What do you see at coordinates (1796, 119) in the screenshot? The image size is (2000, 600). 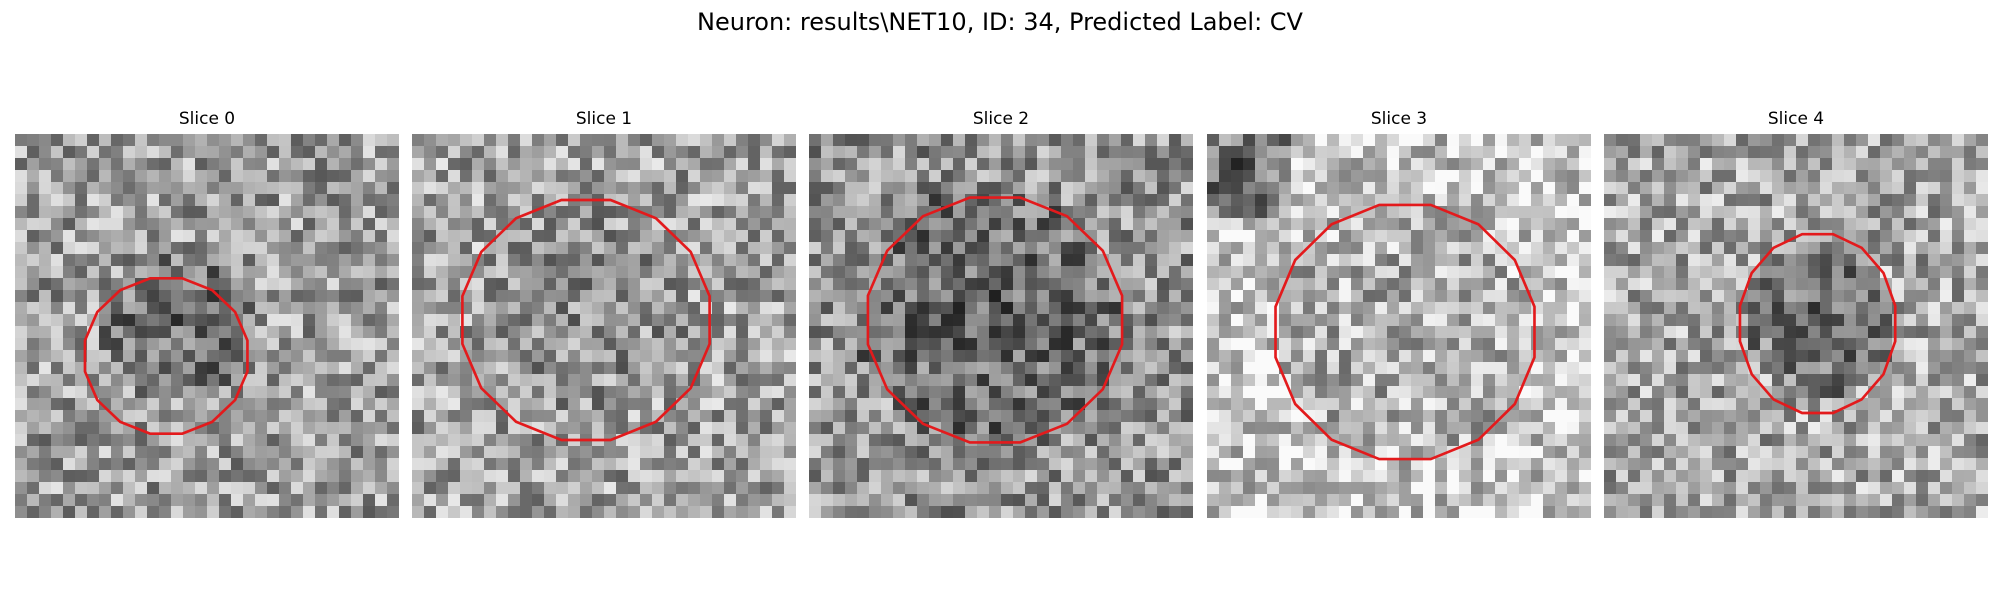 I see `slice-title-4: Slice 4` at bounding box center [1796, 119].